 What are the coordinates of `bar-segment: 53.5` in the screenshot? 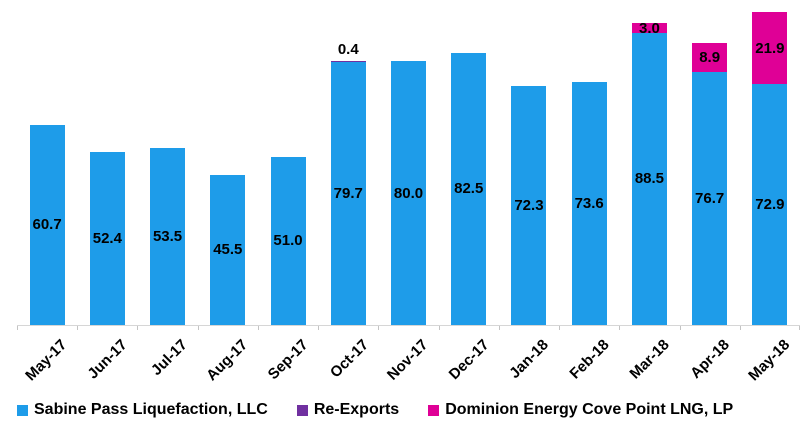 It's located at (168, 236).